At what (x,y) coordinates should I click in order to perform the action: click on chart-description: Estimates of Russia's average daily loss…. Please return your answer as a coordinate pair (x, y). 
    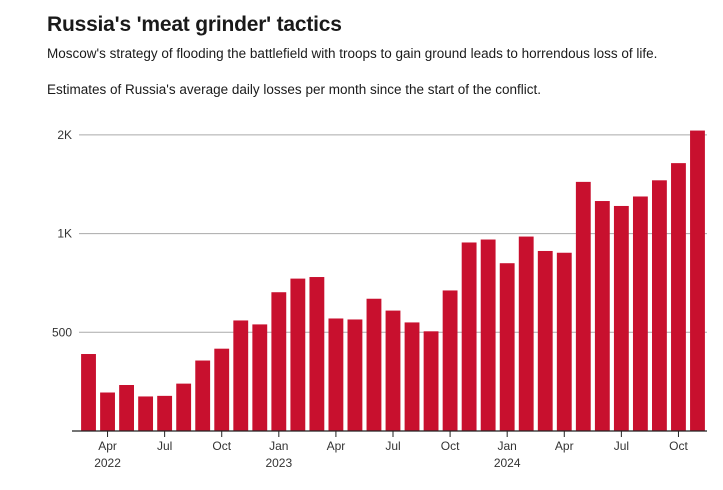
    Looking at the image, I should click on (294, 89).